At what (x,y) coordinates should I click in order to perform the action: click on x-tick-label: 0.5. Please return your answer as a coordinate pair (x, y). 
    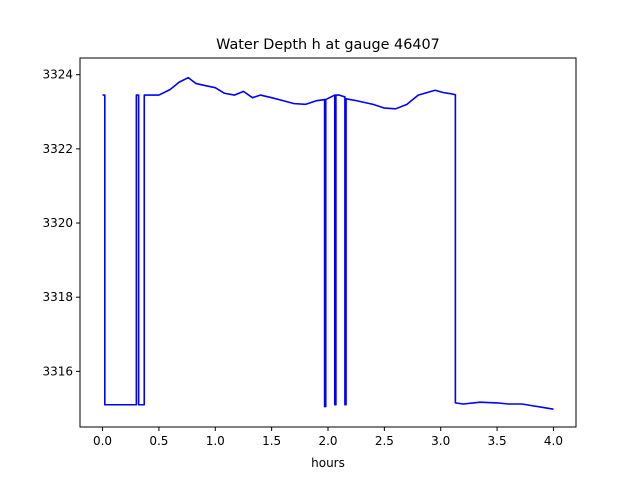
    Looking at the image, I should click on (158, 441).